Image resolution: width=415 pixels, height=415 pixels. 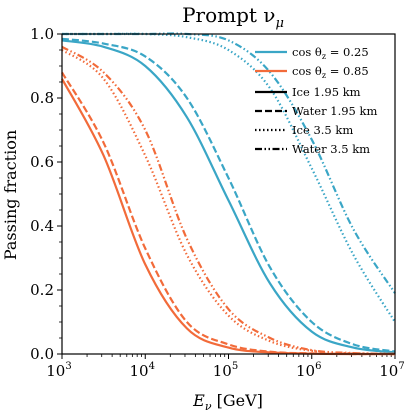 What do you see at coordinates (10, 195) in the screenshot?
I see `y-axis-label: Passing fraction` at bounding box center [10, 195].